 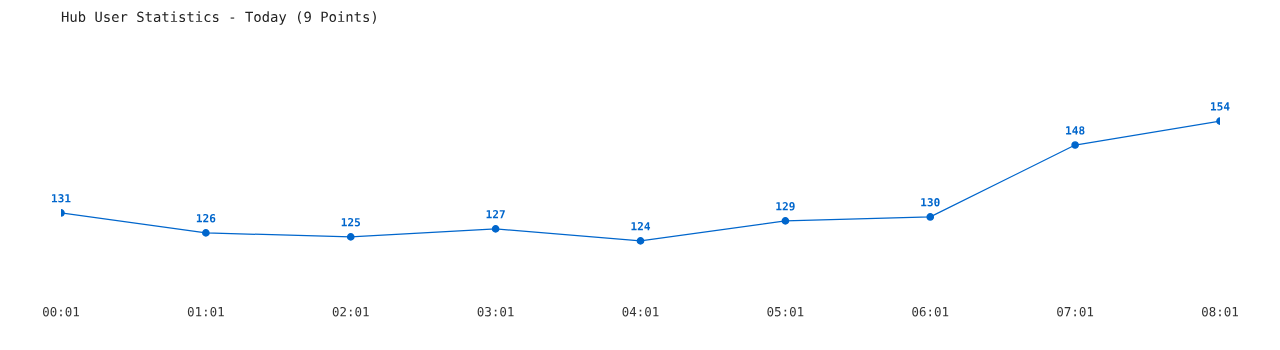 I want to click on data-label: 130, so click(x=930, y=202).